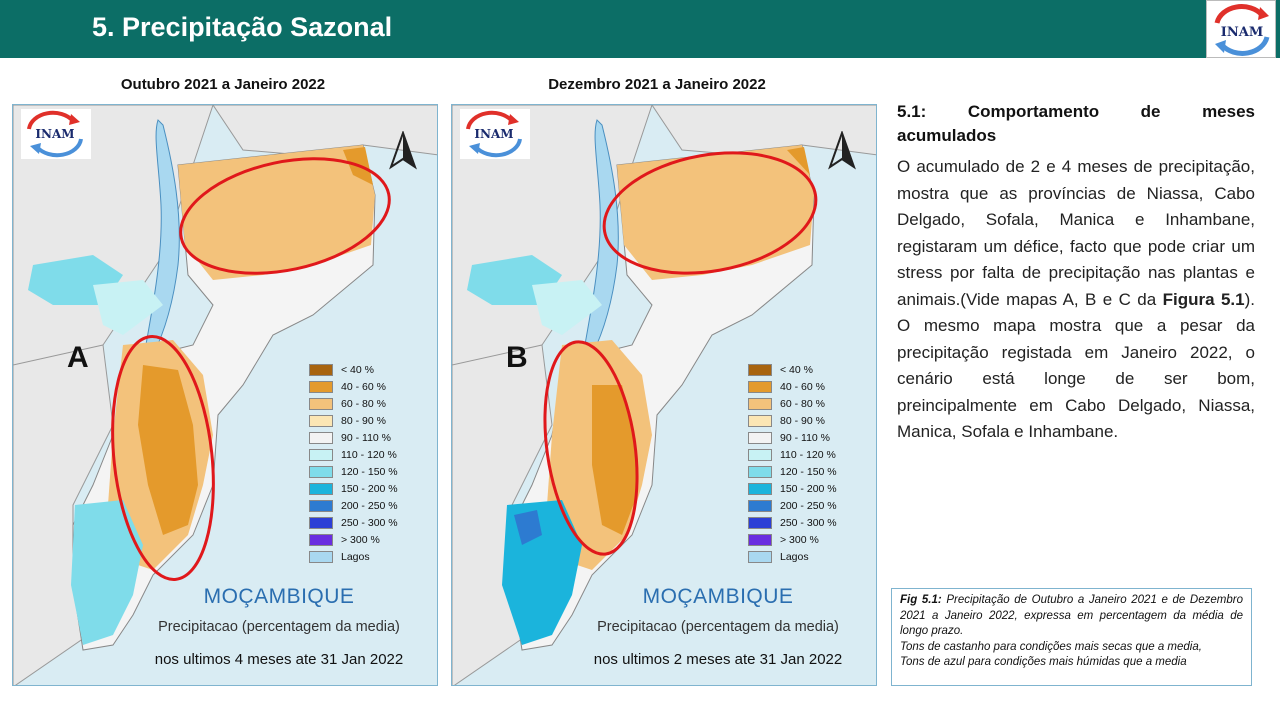  I want to click on map-b-title: Dezembro 2021 a Janeiro 2022, so click(657, 84).